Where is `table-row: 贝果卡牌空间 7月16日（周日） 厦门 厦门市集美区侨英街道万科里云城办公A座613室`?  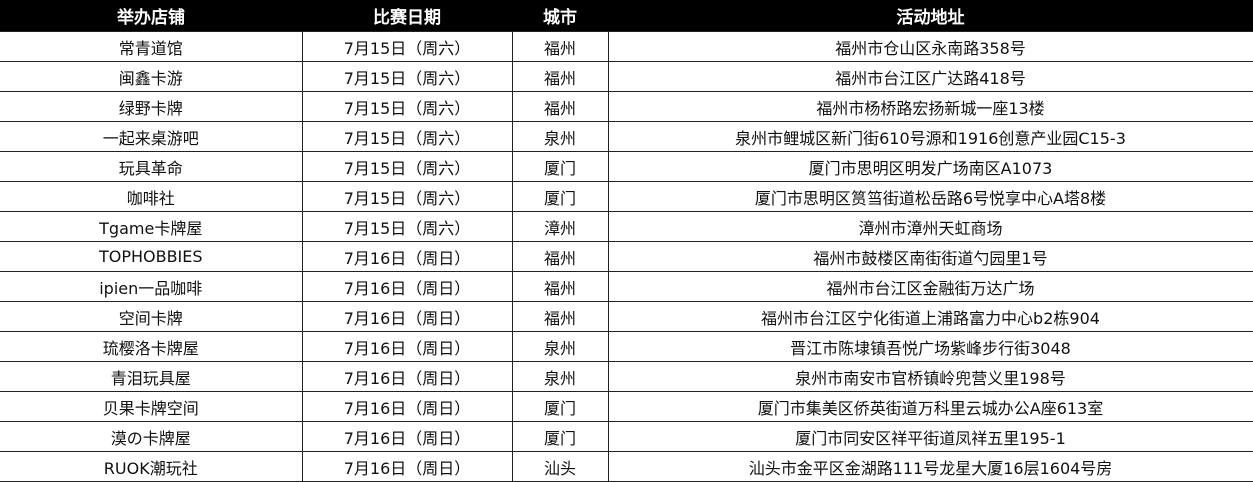
table-row: 贝果卡牌空间 7月16日（周日） 厦门 厦门市集美区侨英街道万科里云城办公A座613室 is located at coordinates (626, 406).